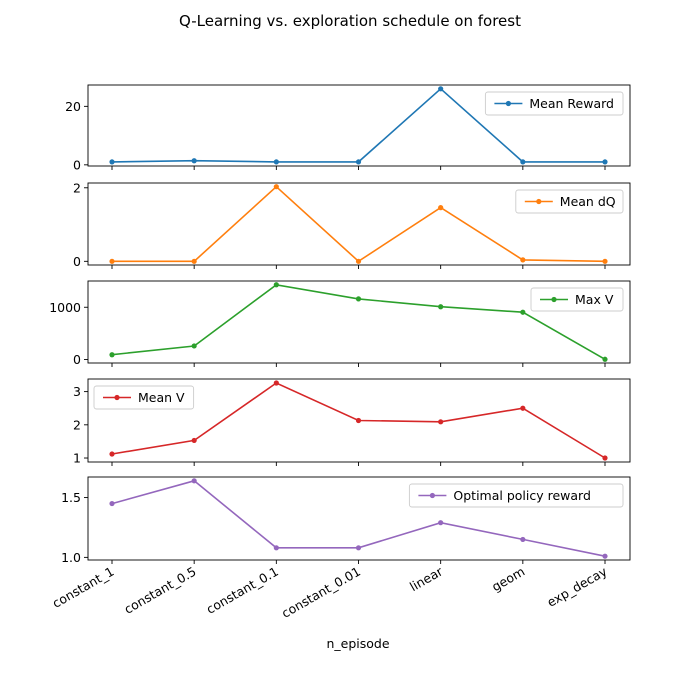 This screenshot has height=700, width=700. Describe the element at coordinates (594, 299) in the screenshot. I see `legend-label: Max V` at that location.